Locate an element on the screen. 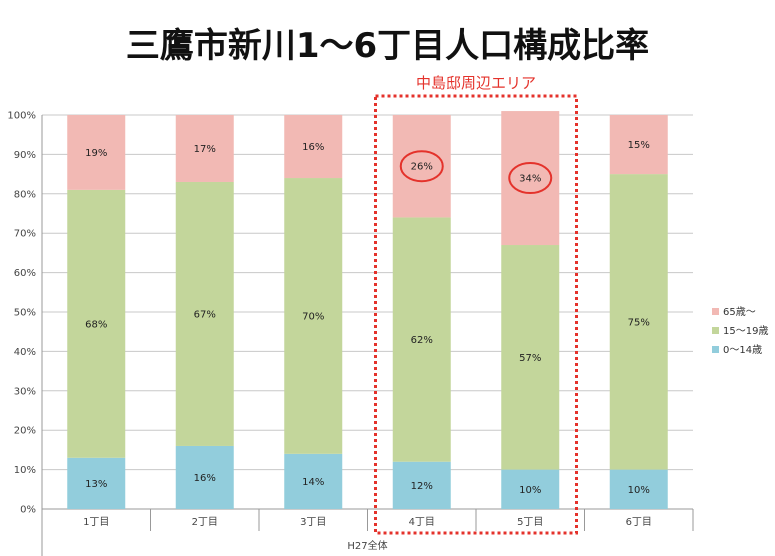  data-label: 34% is located at coordinates (530, 179).